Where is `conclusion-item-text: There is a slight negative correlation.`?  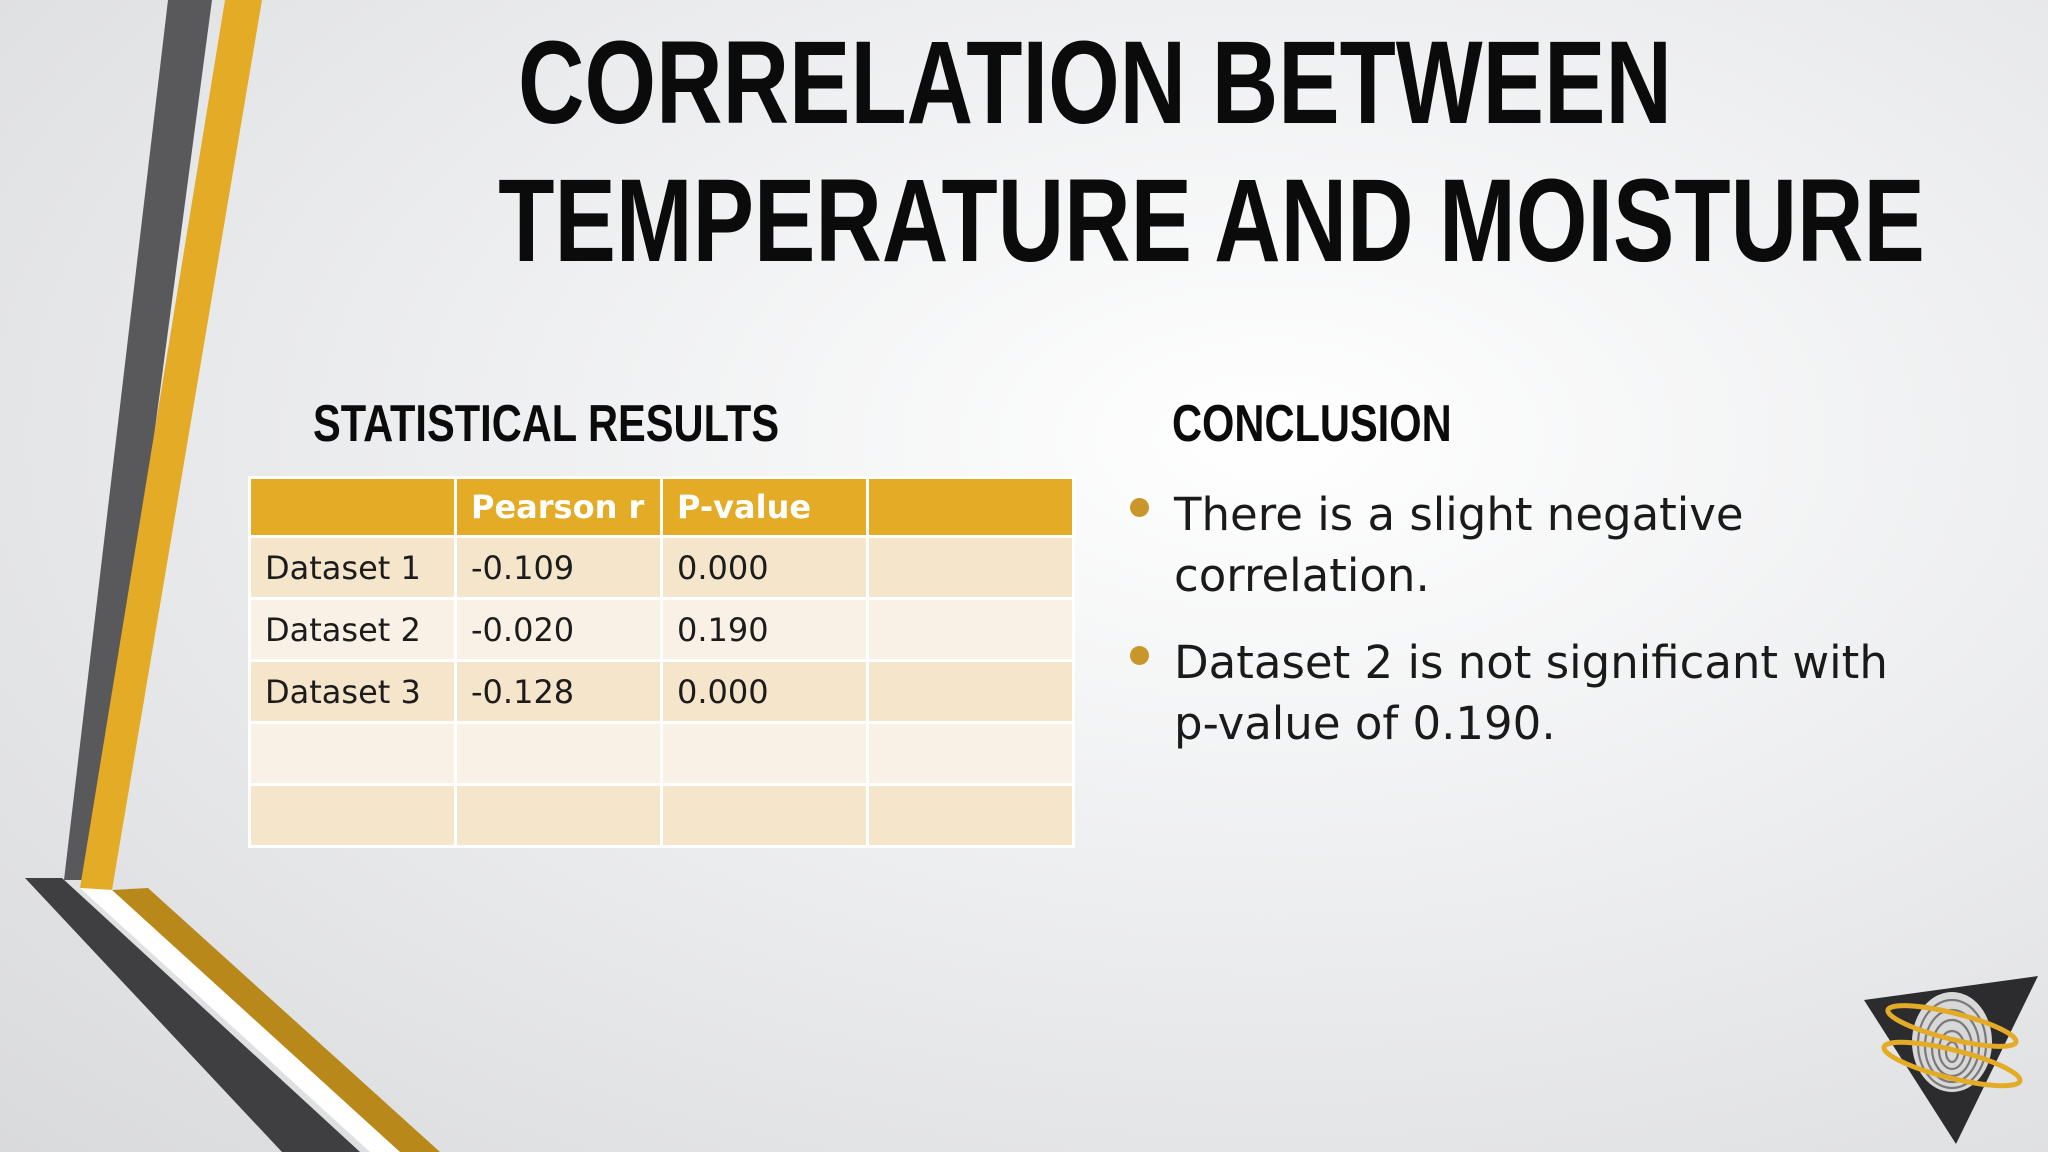
conclusion-item-text: There is a slight negative correlation. is located at coordinates (1459, 545).